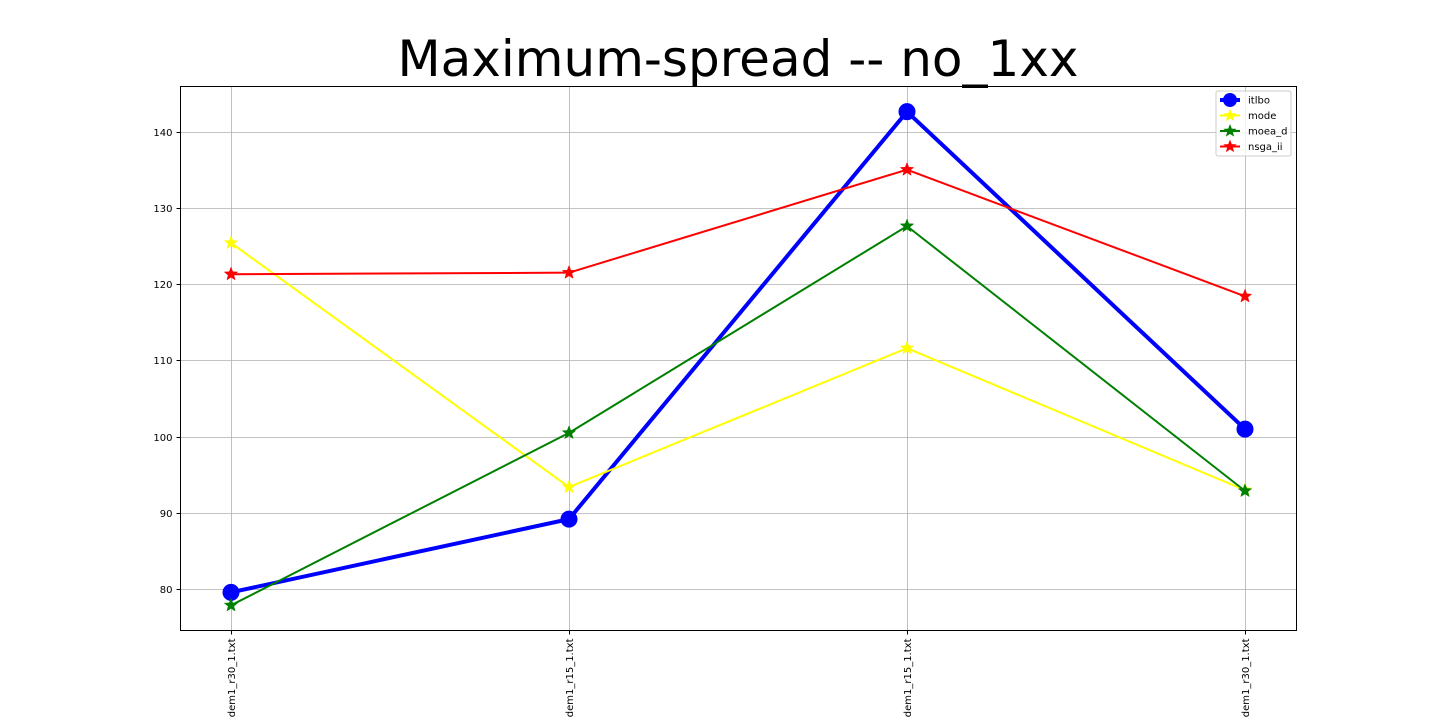 This screenshot has width=1440, height=720. I want to click on legend-frame, so click(1253, 123).